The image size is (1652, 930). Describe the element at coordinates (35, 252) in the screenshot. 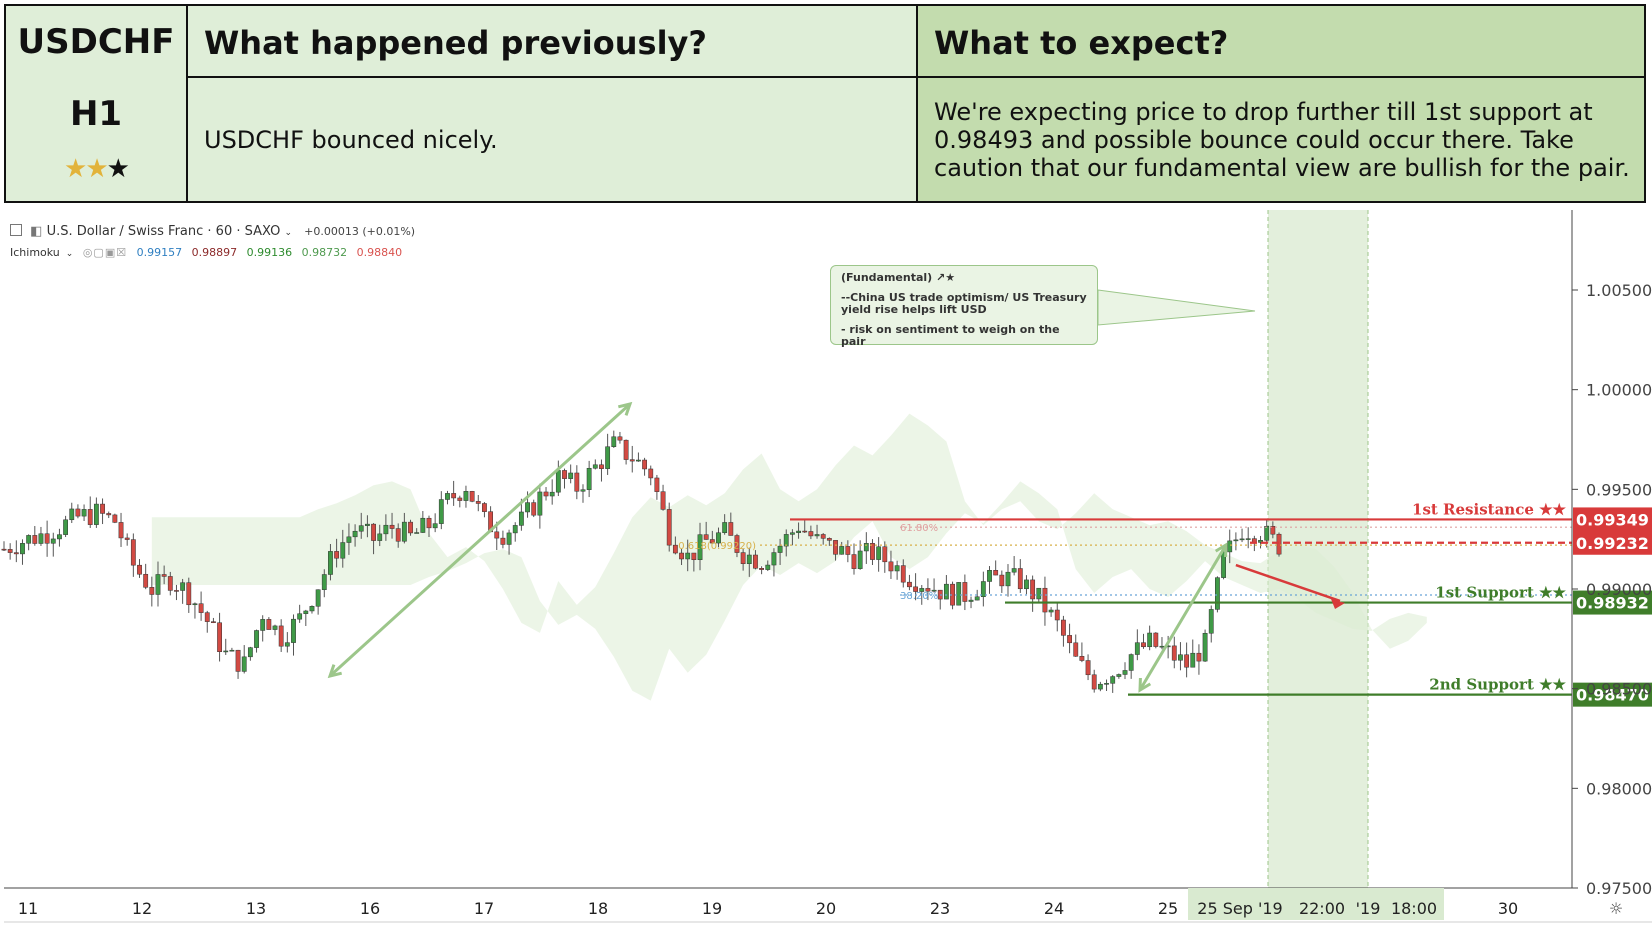

I see `indicator-name: Ichimoku` at that location.